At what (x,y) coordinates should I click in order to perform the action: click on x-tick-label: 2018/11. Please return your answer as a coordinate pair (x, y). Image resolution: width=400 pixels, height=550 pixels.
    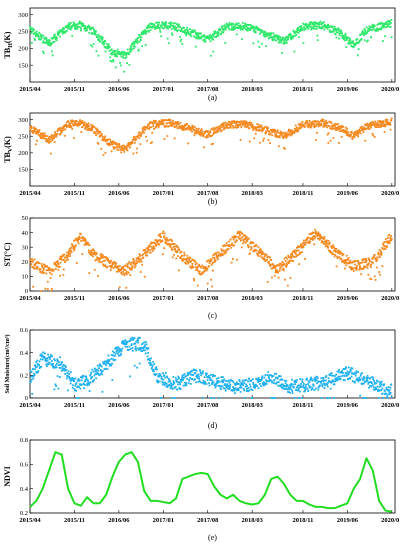
    Looking at the image, I should click on (302, 193).